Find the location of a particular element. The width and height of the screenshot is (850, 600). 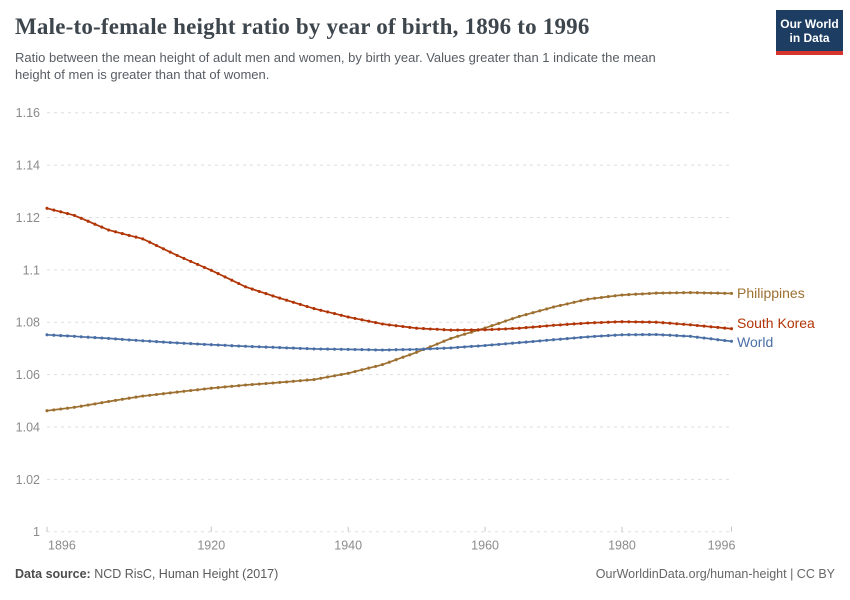

owid-url-link: OurWorldinData.org/human-height | CC BY is located at coordinates (715, 574).